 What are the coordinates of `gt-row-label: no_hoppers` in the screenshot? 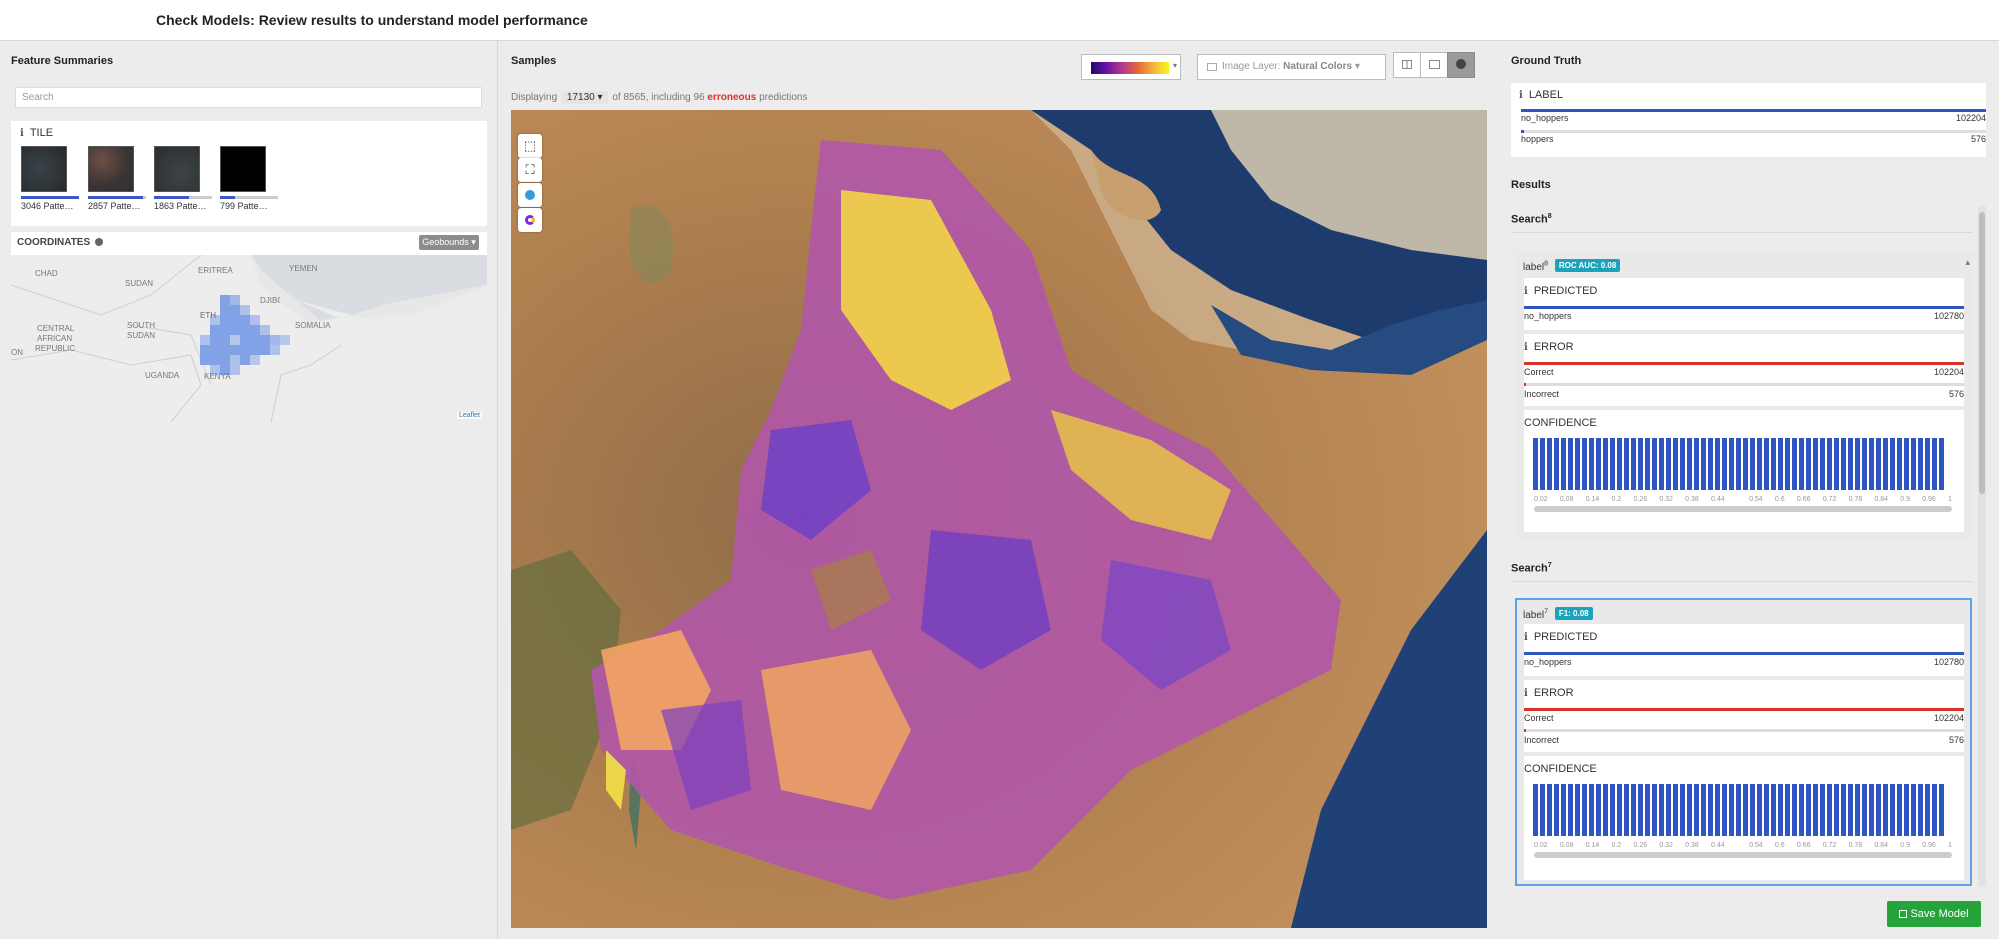 It's located at (1545, 118).